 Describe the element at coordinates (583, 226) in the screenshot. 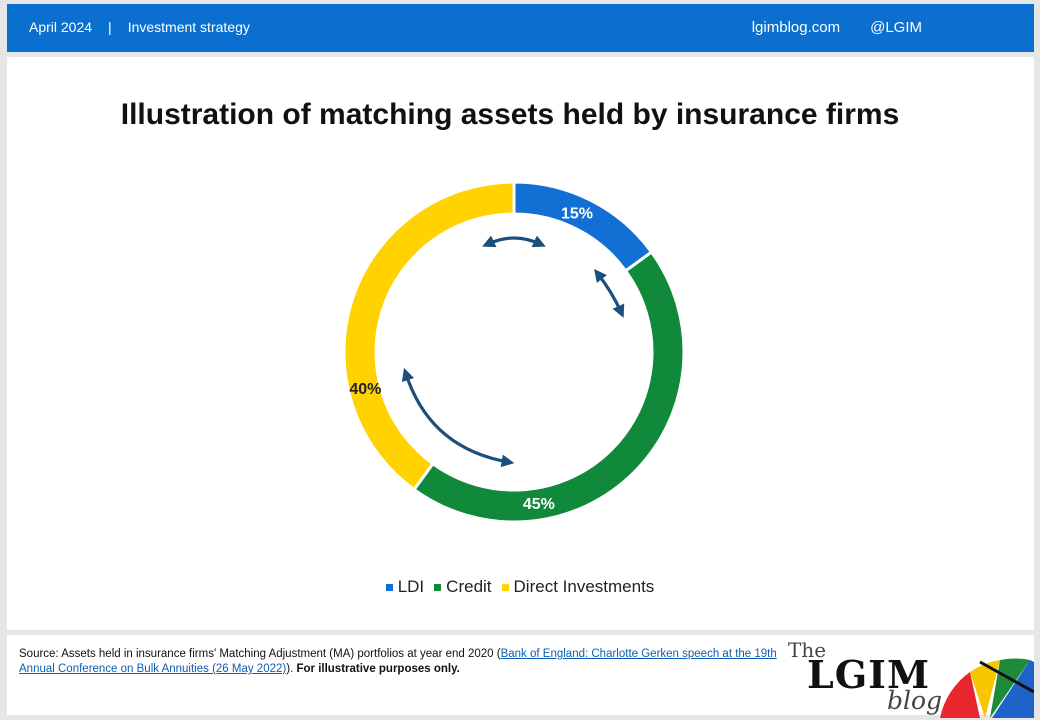

I see `slice-ldi` at that location.